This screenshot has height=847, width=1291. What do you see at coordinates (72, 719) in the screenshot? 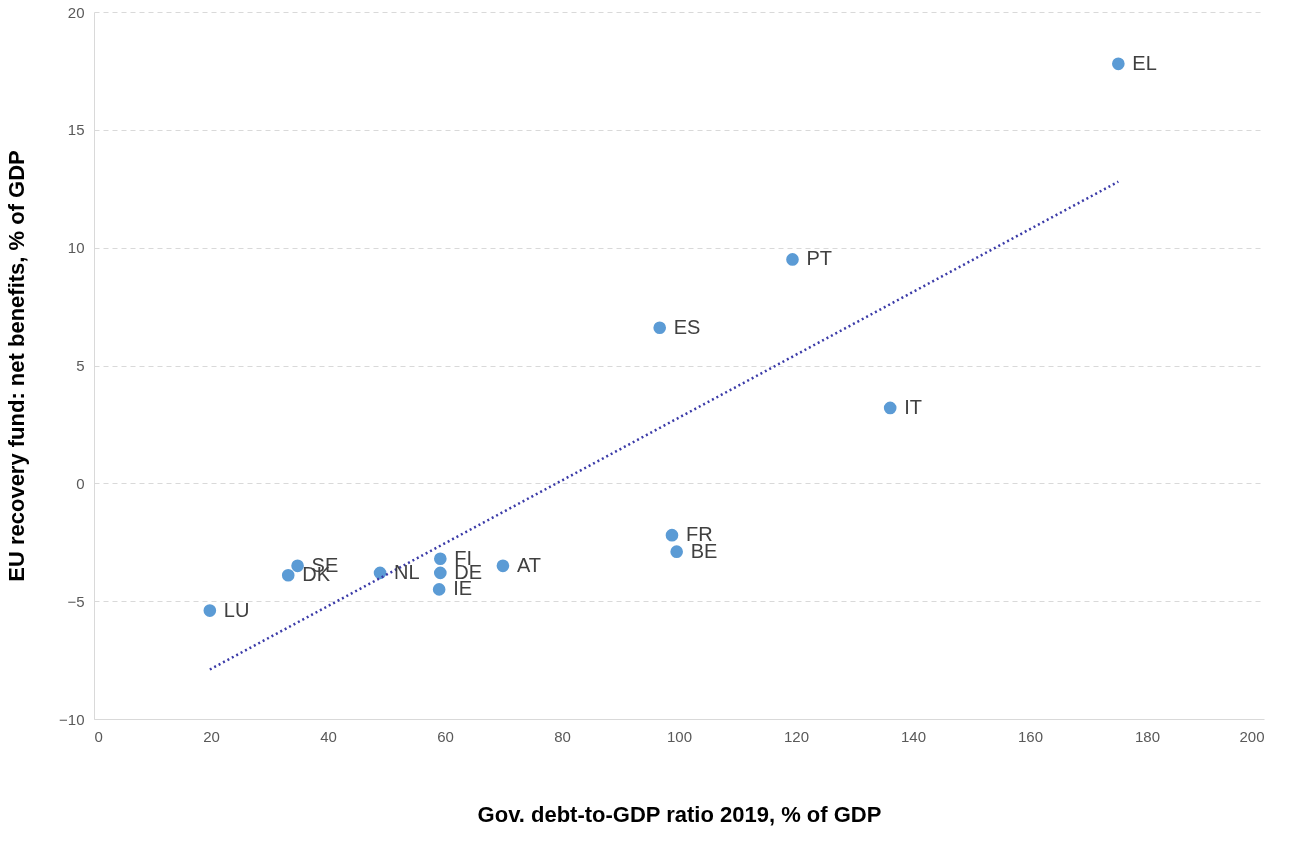
I see `y-tick-label: −10` at bounding box center [72, 719].